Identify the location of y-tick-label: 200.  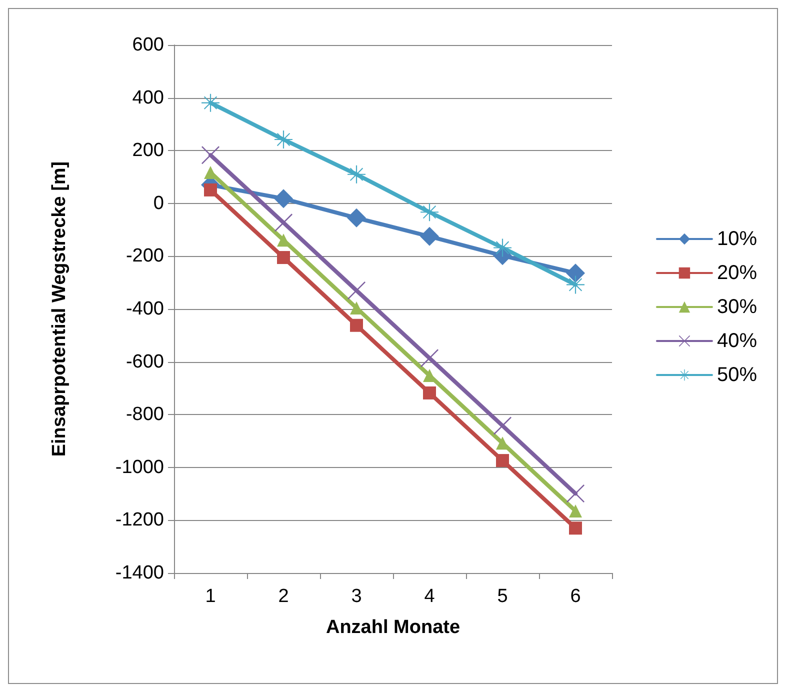
(148, 151).